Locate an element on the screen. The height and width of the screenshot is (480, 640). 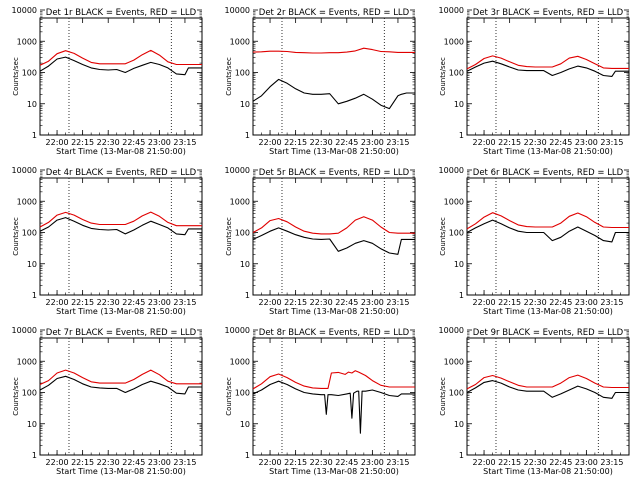
chart-title: Det 4r BLACK = Events, RED = LLD is located at coordinates (121, 173).